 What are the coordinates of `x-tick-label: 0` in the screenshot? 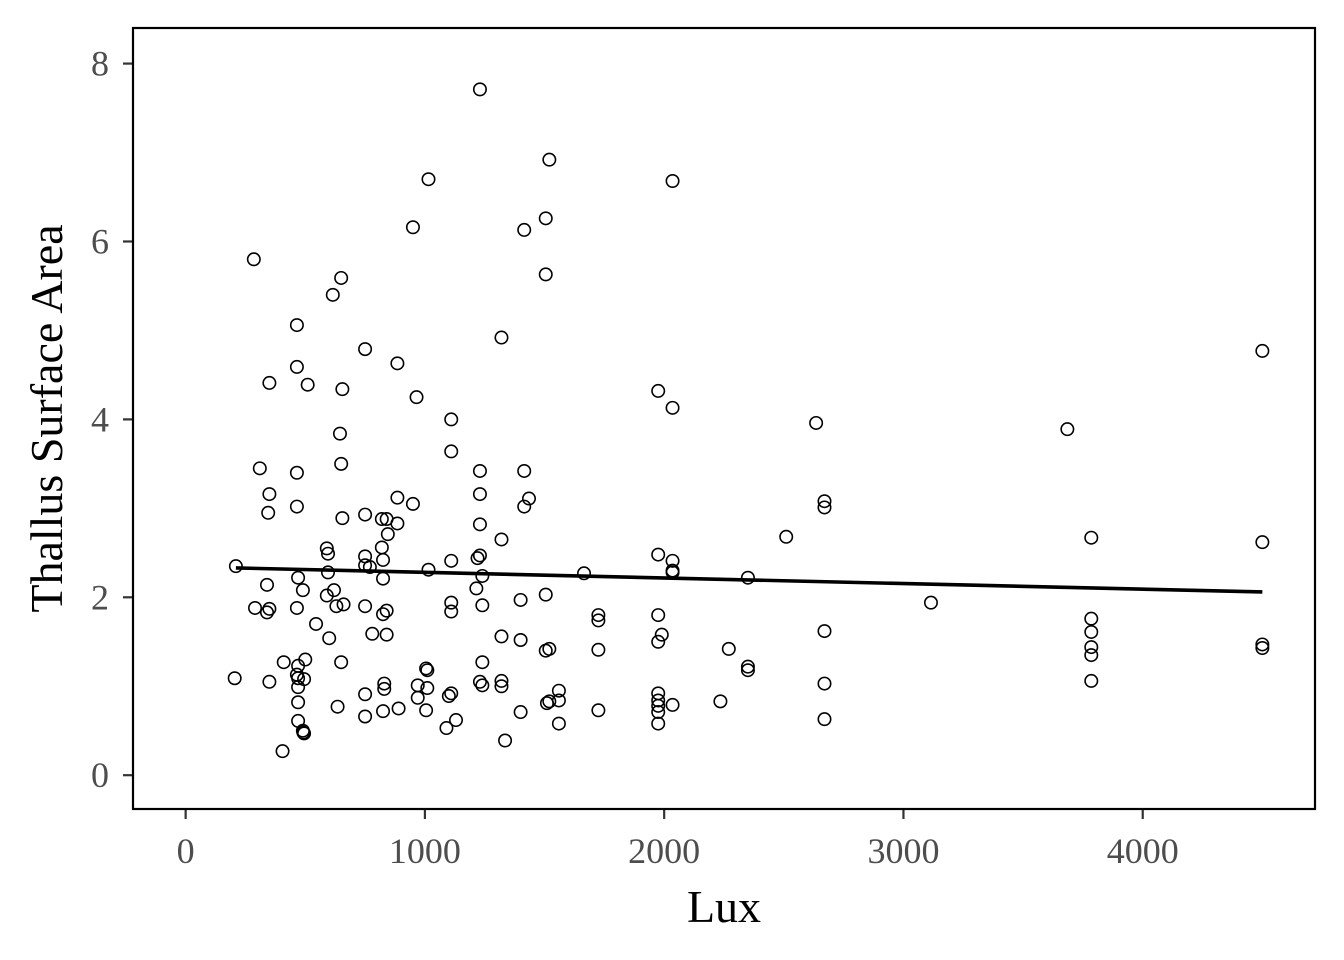 It's located at (186, 851).